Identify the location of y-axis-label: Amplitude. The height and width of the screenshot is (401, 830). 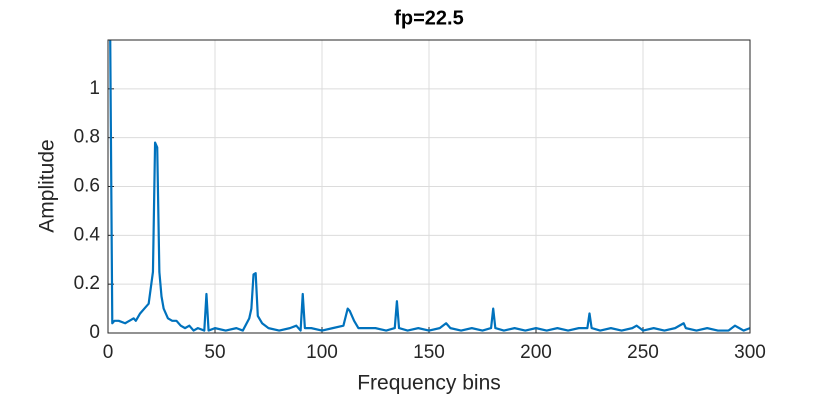
(47, 185).